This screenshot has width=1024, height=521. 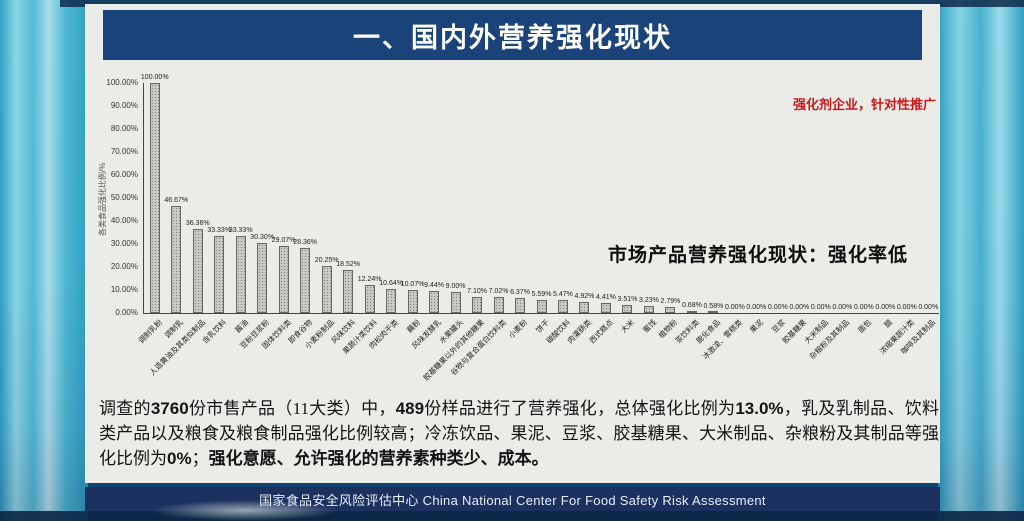 What do you see at coordinates (888, 323) in the screenshot?
I see `x-axis-label: 醋` at bounding box center [888, 323].